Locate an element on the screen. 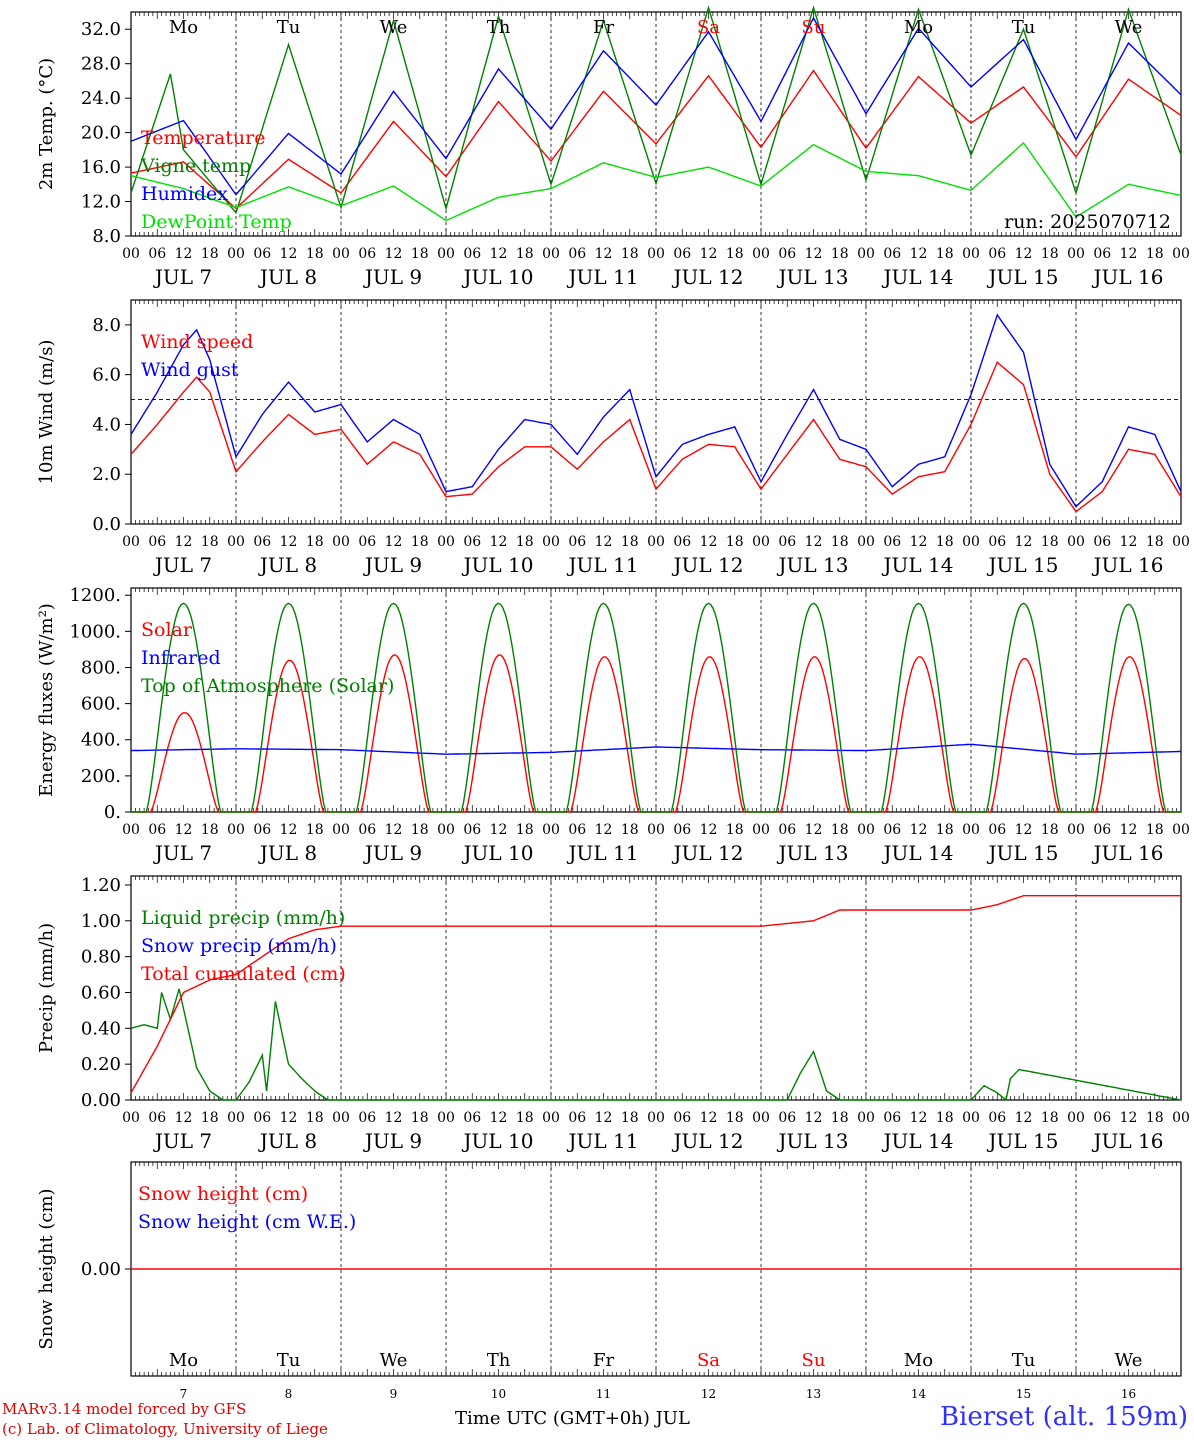 The width and height of the screenshot is (1194, 1440). series-wind-speed is located at coordinates (656, 437).